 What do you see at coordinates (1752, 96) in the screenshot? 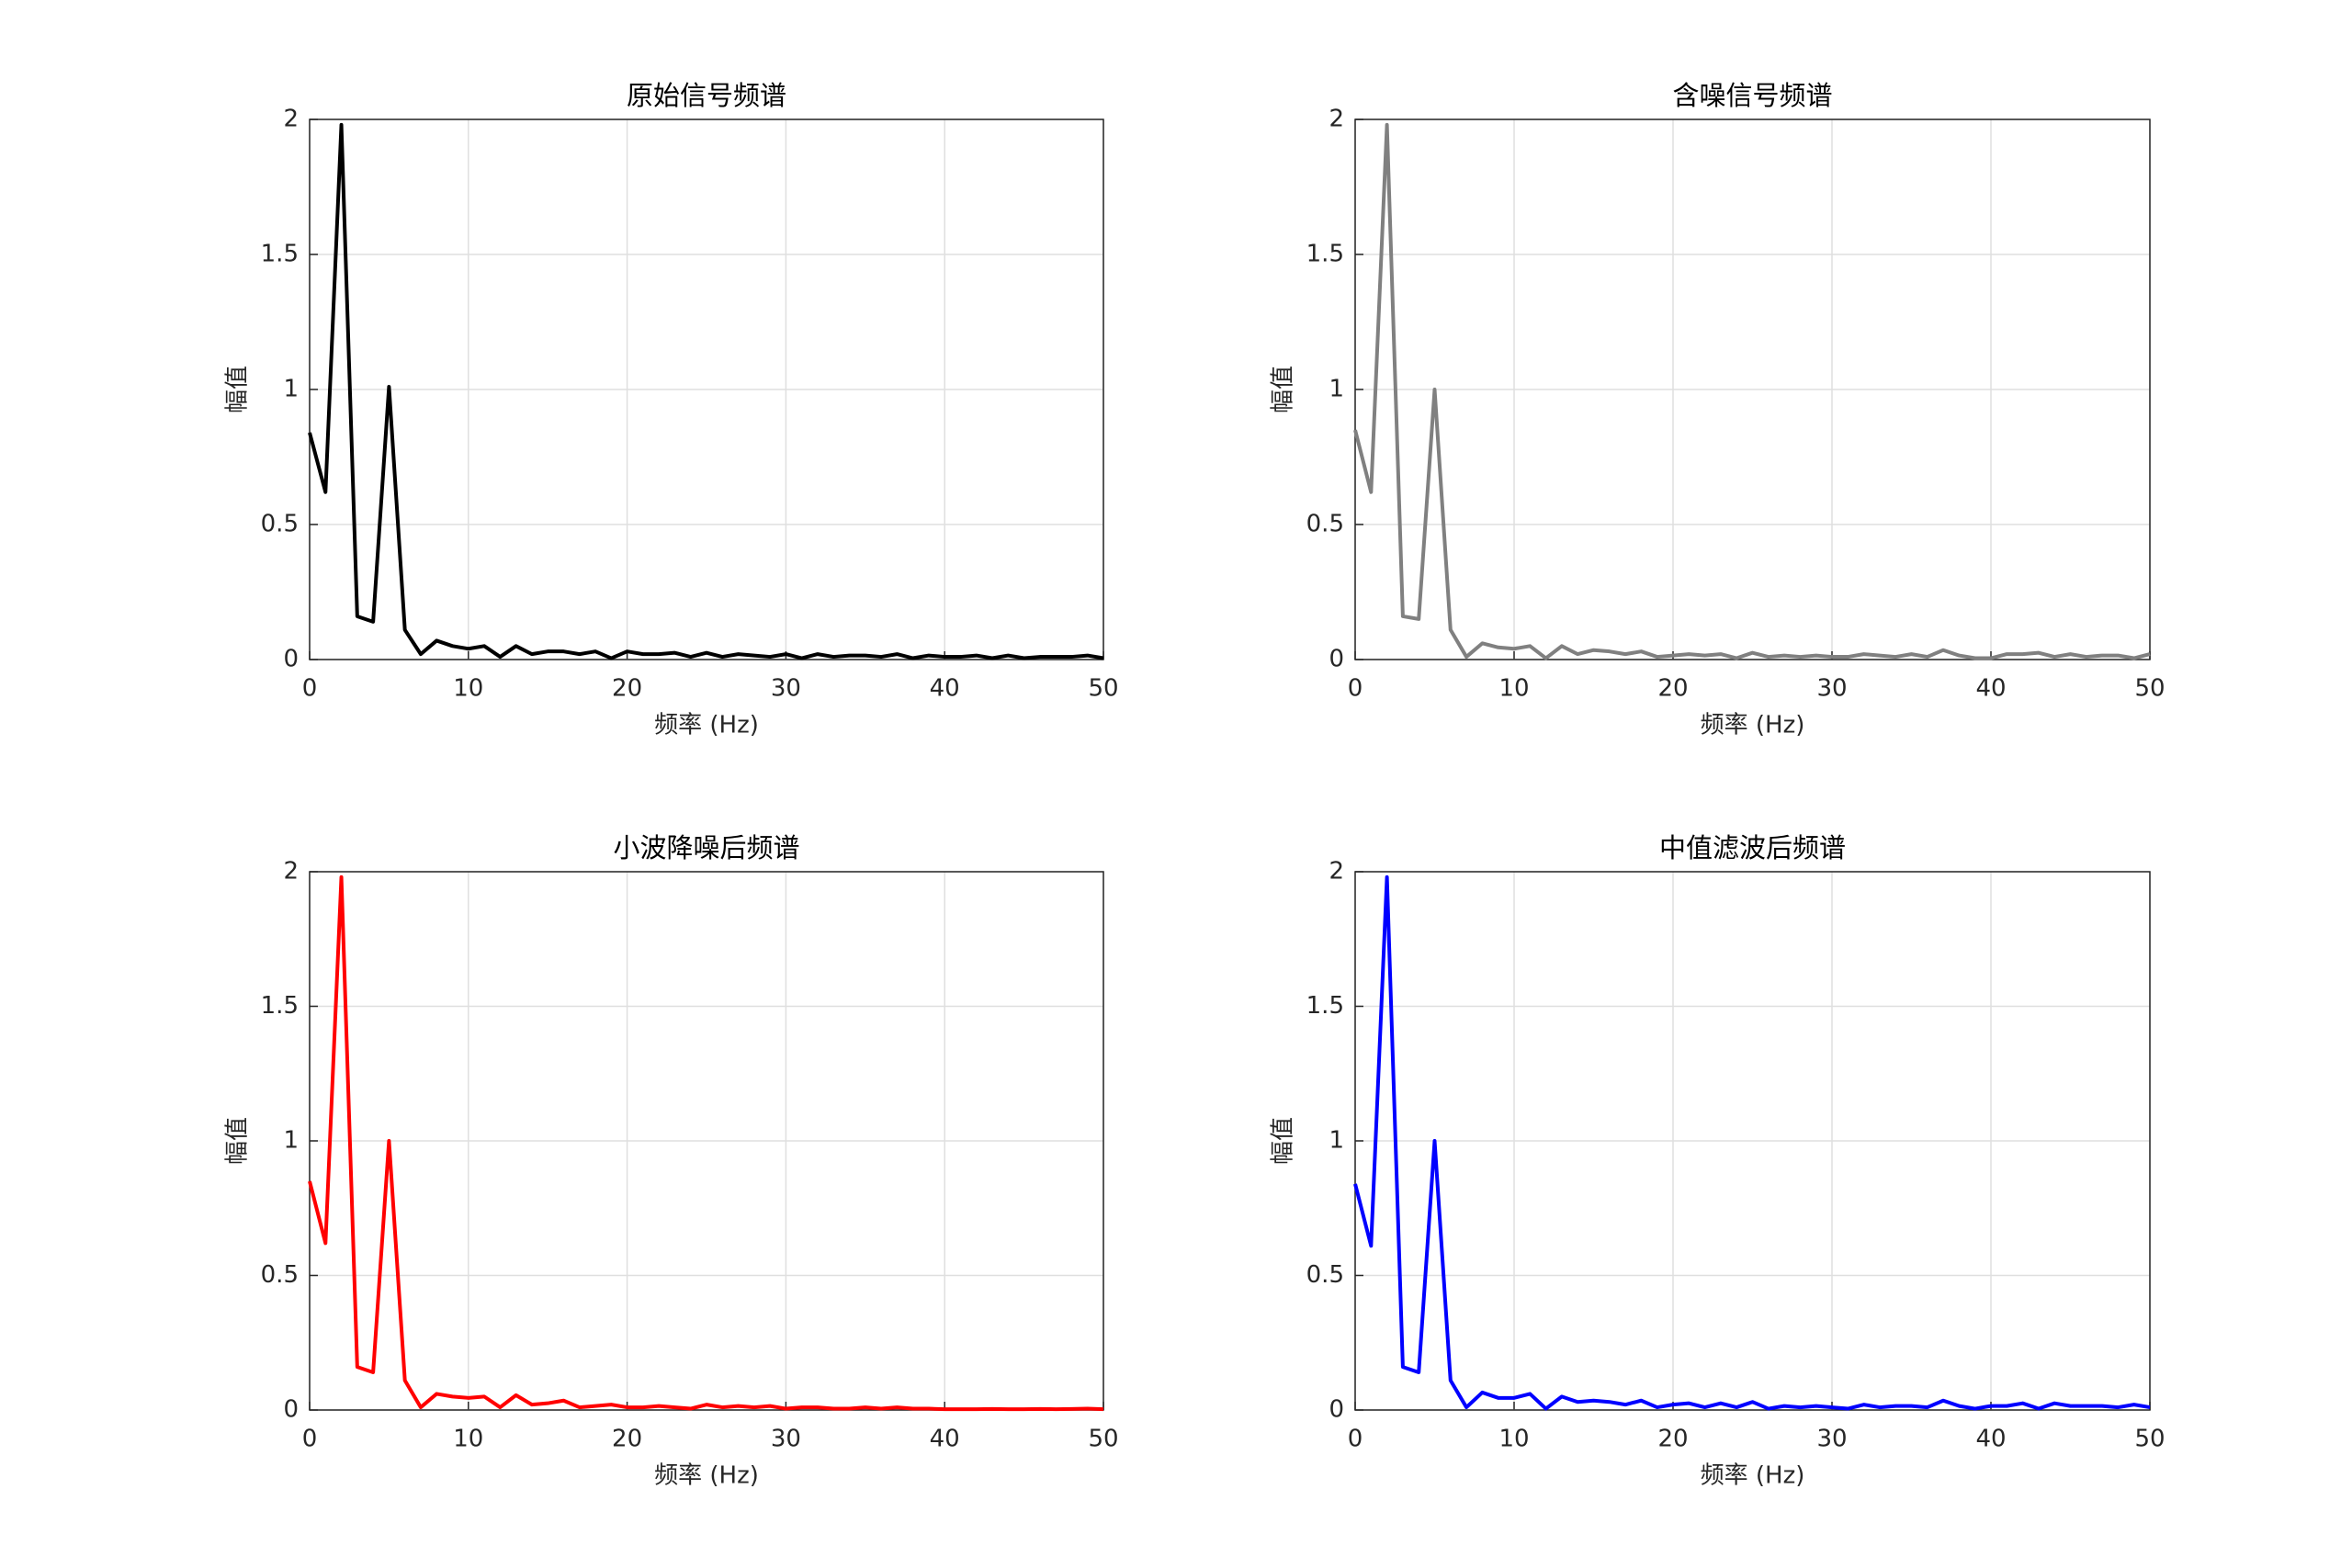
I see `chart-title: 含噪信号频谱` at bounding box center [1752, 96].